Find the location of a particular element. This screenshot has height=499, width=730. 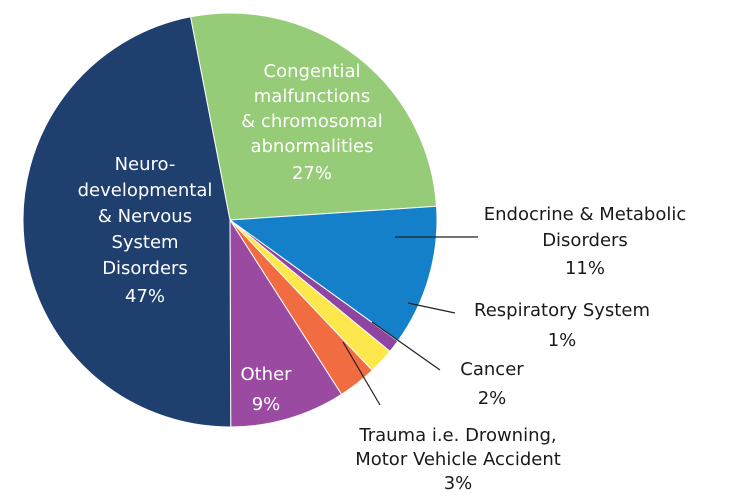

slice-label: Neuro- is located at coordinates (145, 164).